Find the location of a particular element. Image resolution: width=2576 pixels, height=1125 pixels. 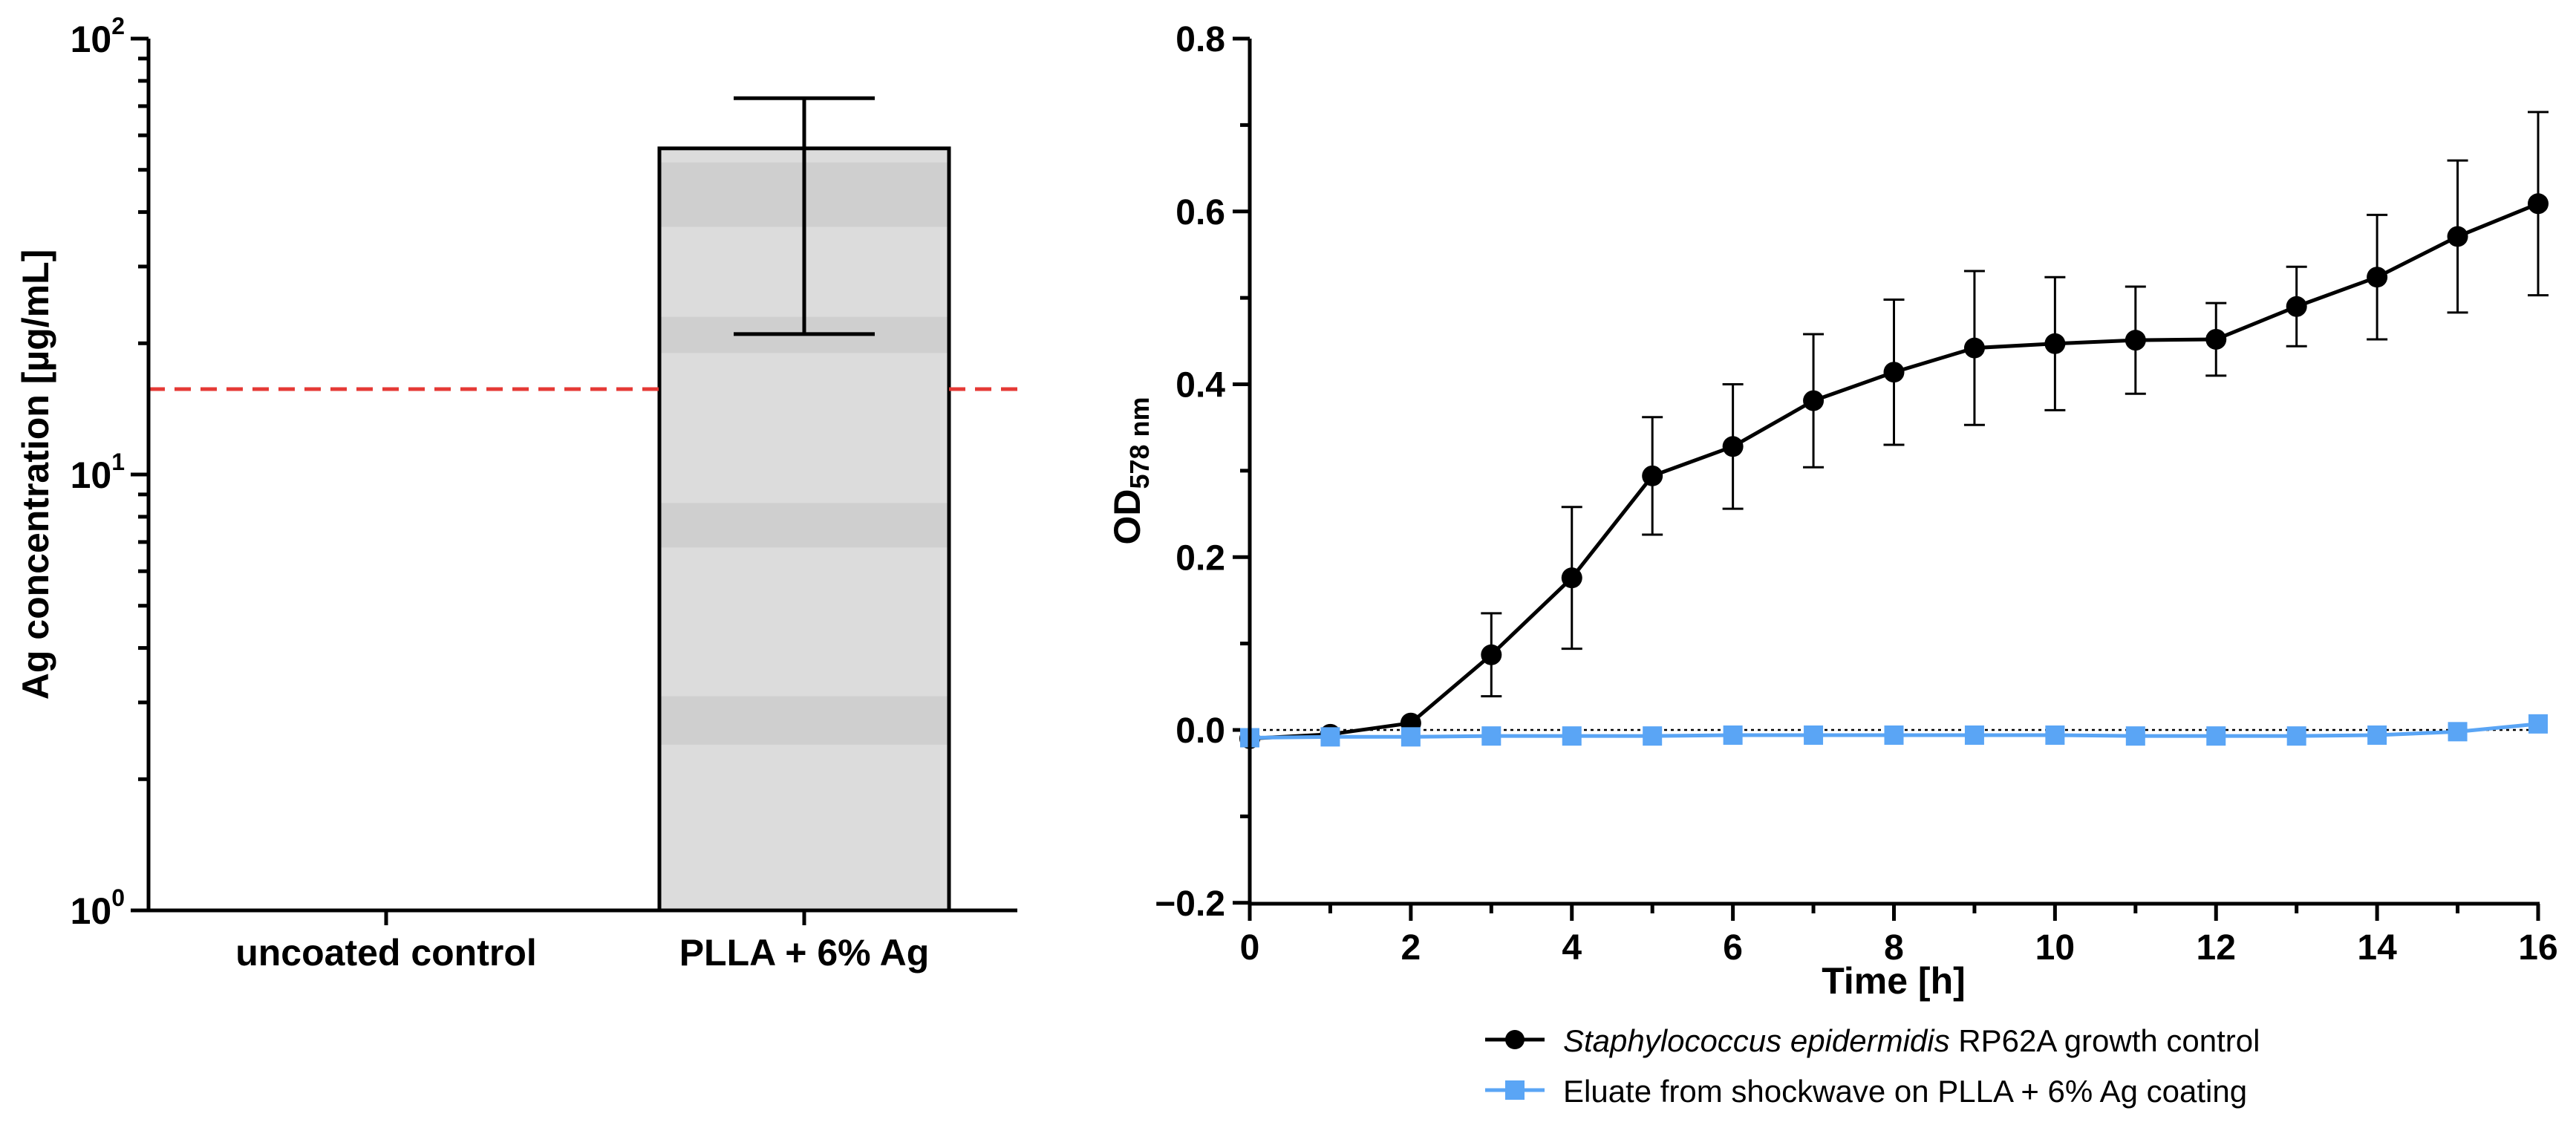

error-bar-group is located at coordinates (804, 216).